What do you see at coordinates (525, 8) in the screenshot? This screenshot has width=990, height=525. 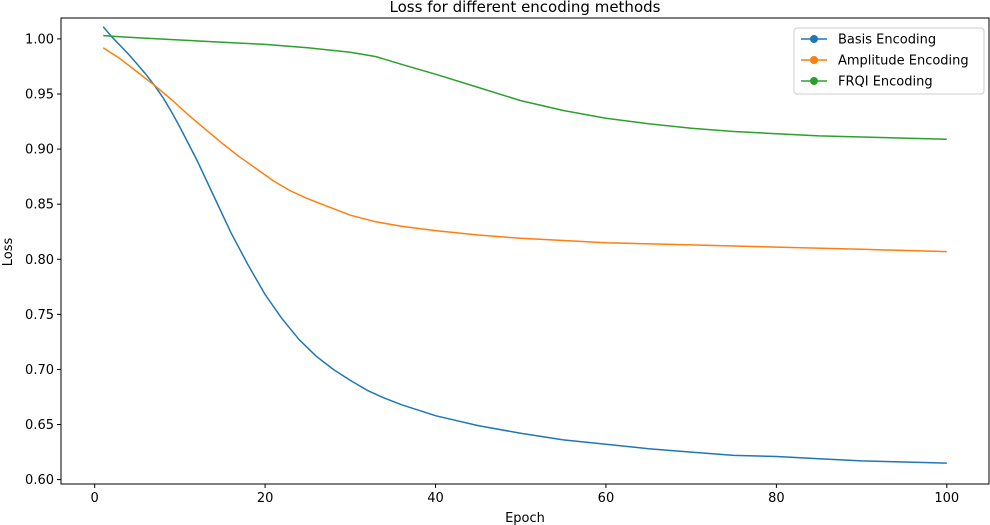 I see `chart-title: Loss for different encoding methods` at bounding box center [525, 8].